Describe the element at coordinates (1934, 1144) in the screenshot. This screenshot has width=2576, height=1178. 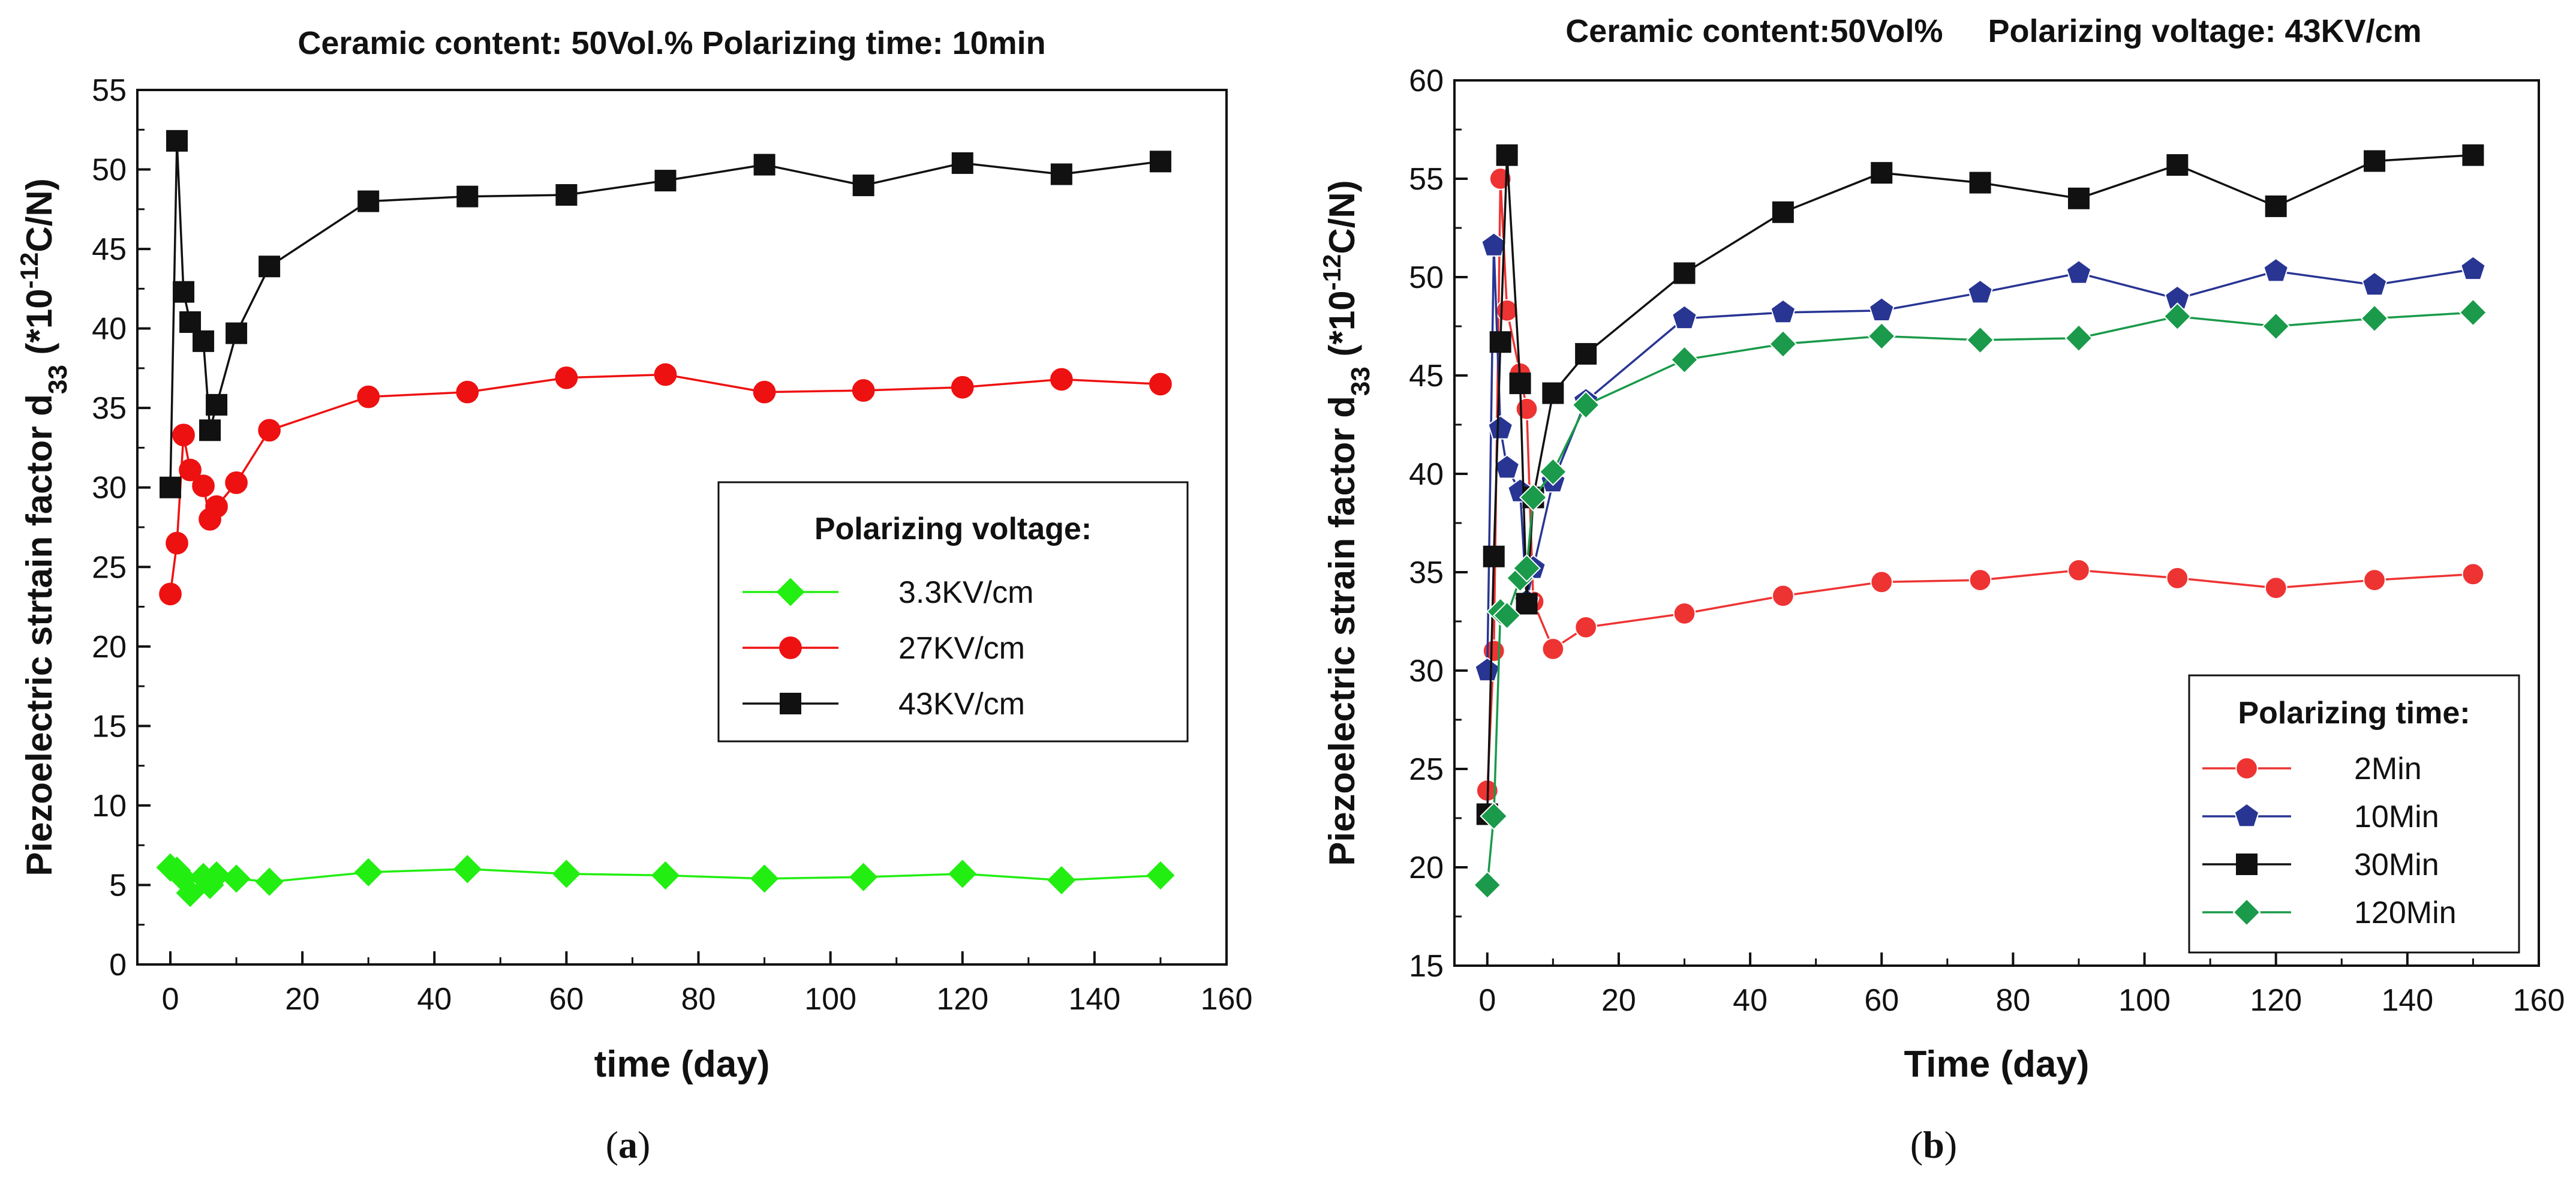
I see `panel-label: (b)` at that location.